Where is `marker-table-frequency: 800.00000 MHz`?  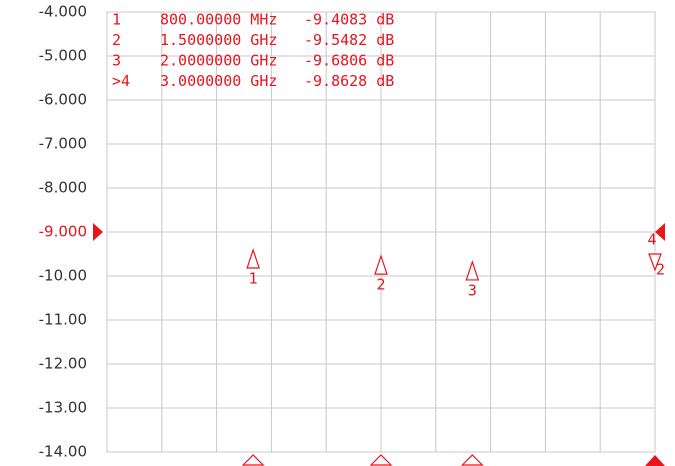 marker-table-frequency: 800.00000 MHz is located at coordinates (218, 20).